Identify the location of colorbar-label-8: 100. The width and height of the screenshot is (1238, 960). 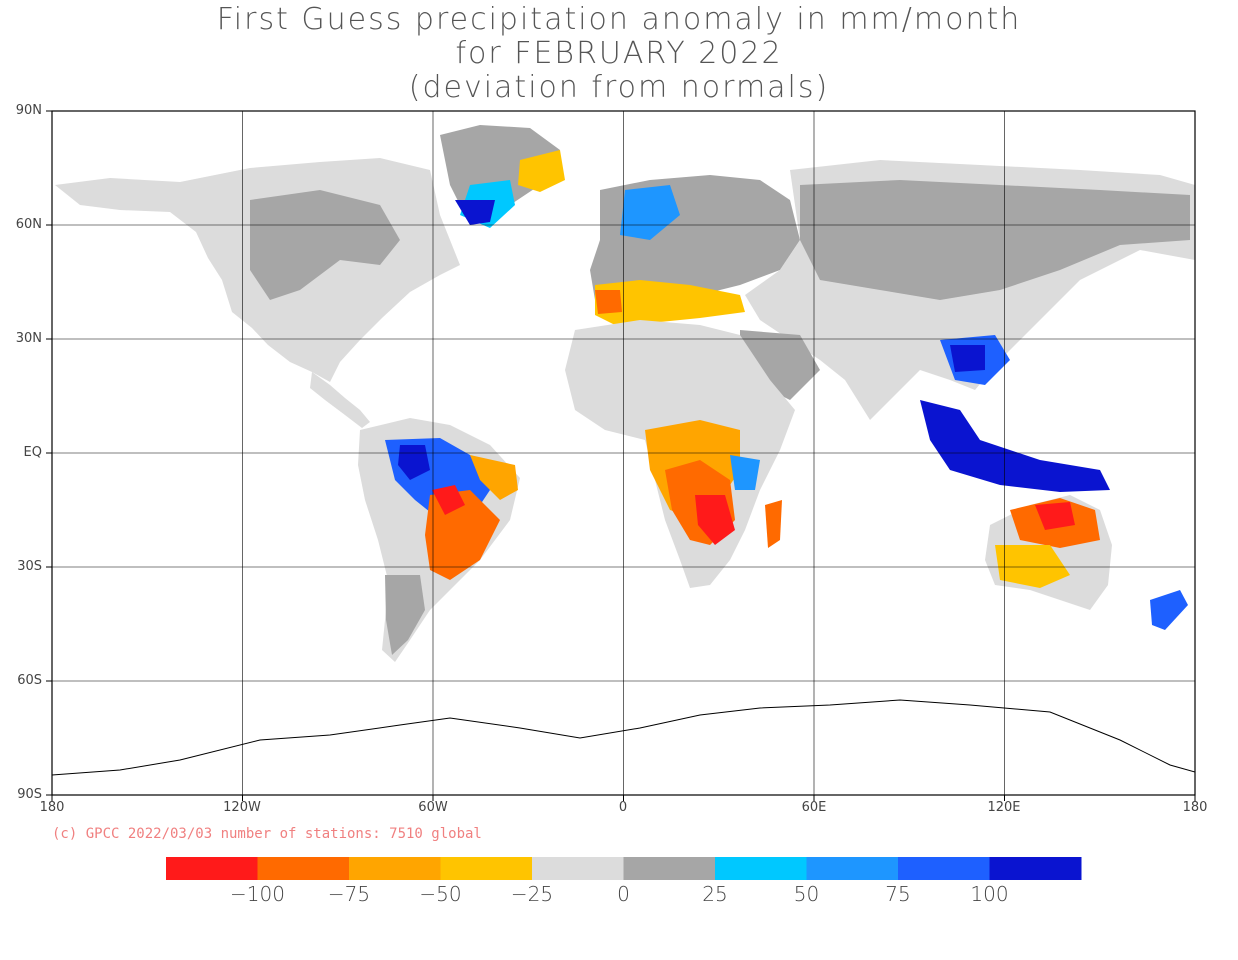
(989, 894).